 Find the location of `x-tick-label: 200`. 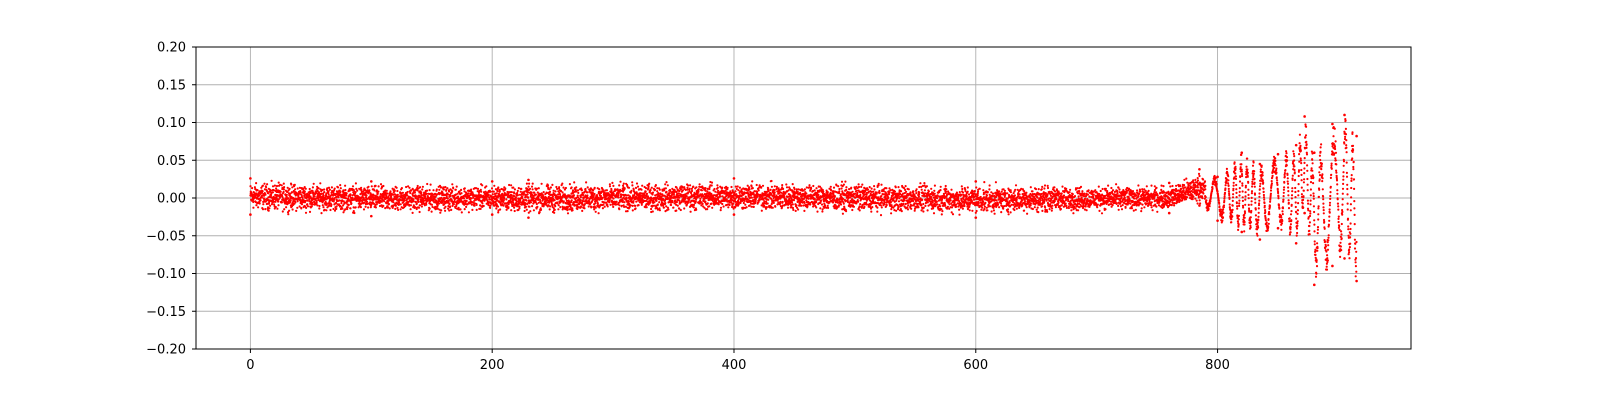

x-tick-label: 200 is located at coordinates (492, 365).